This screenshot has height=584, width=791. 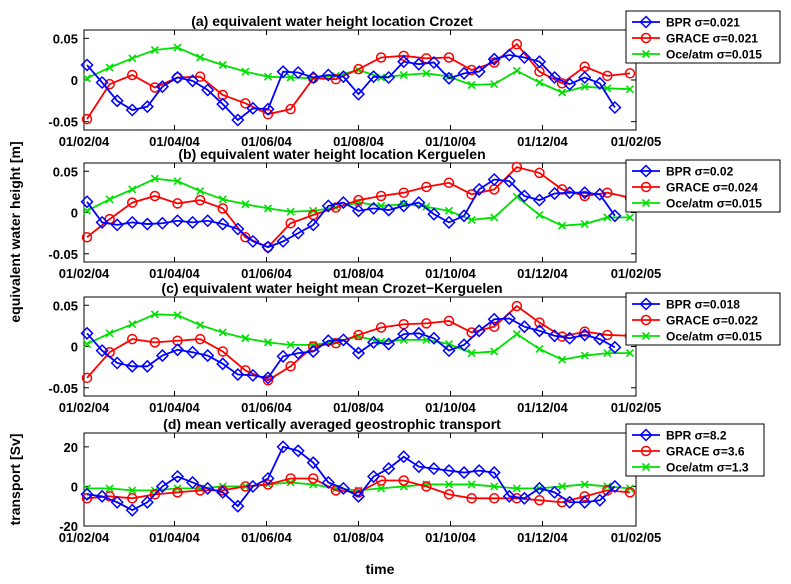 I want to click on legend-label: BPR σ=8.2, so click(x=696, y=436).